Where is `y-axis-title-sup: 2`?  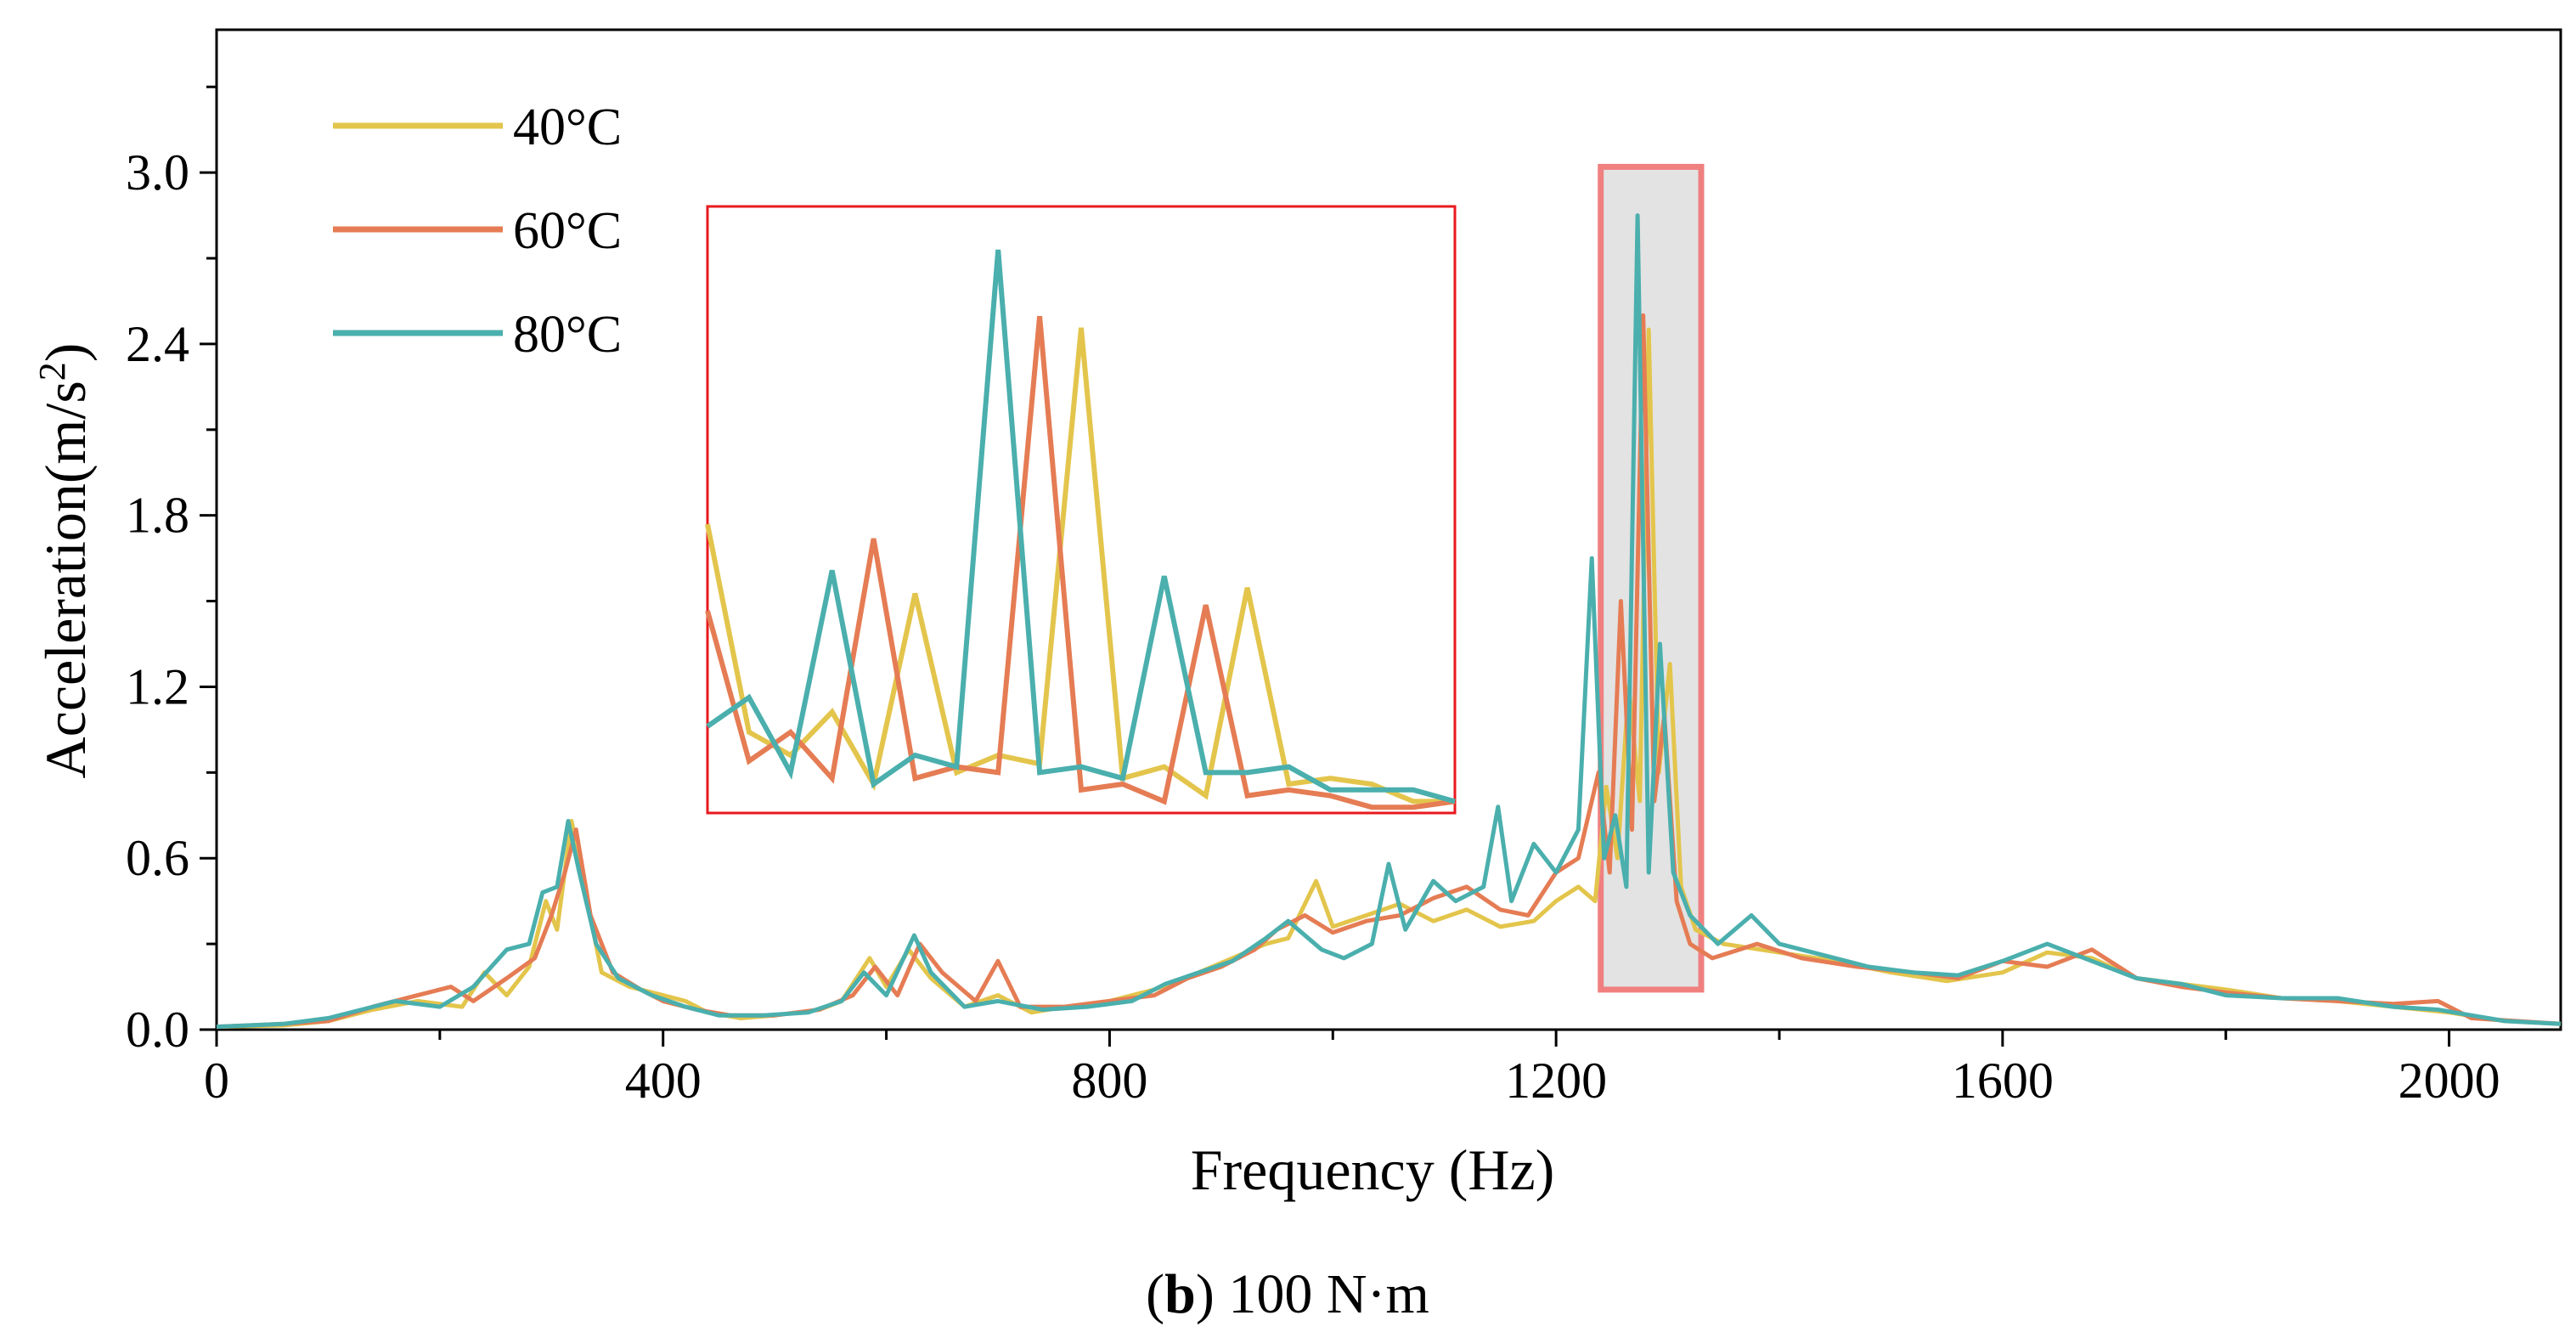 y-axis-title-sup: 2 is located at coordinates (52, 371).